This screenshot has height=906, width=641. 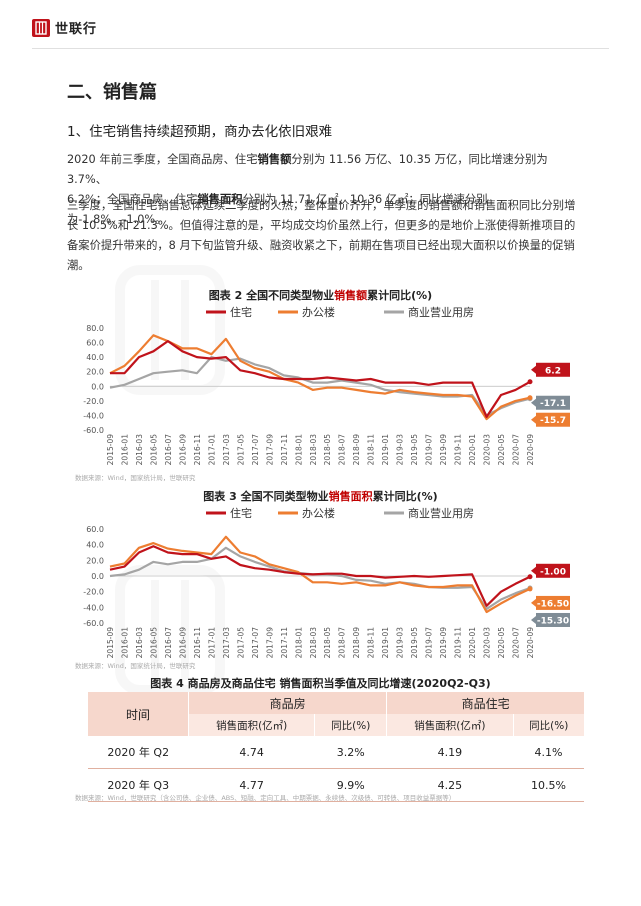 What do you see at coordinates (350, 785) in the screenshot?
I see `table-cell: 9.9%` at bounding box center [350, 785].